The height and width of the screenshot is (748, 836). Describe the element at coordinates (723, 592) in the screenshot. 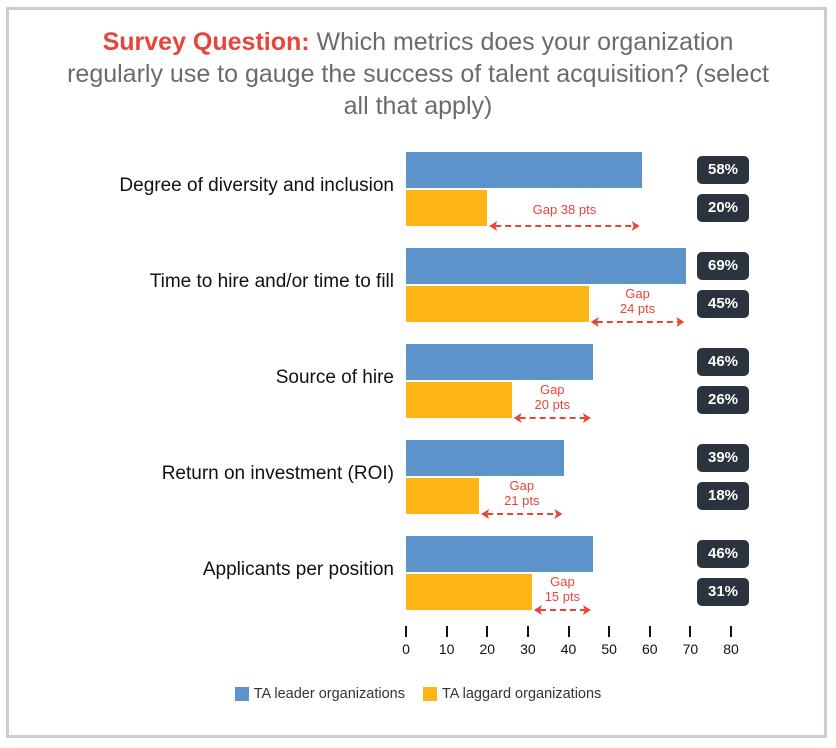

I see `value-badge-laggard: 31%` at that location.